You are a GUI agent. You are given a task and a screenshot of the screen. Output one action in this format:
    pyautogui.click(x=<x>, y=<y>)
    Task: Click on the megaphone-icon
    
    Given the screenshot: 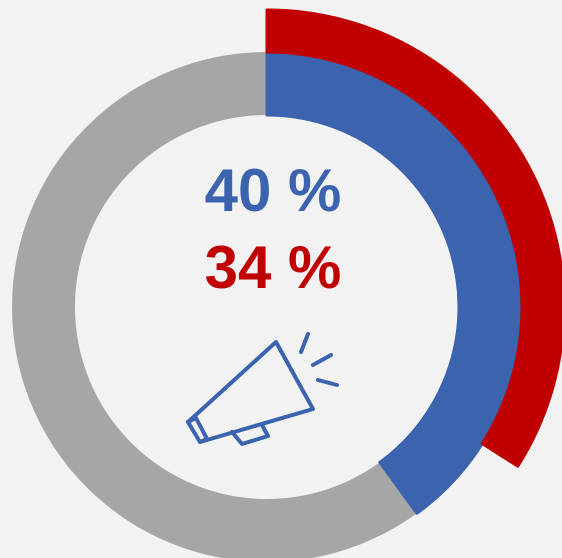 What is the action you would take?
    pyautogui.click(x=262, y=389)
    